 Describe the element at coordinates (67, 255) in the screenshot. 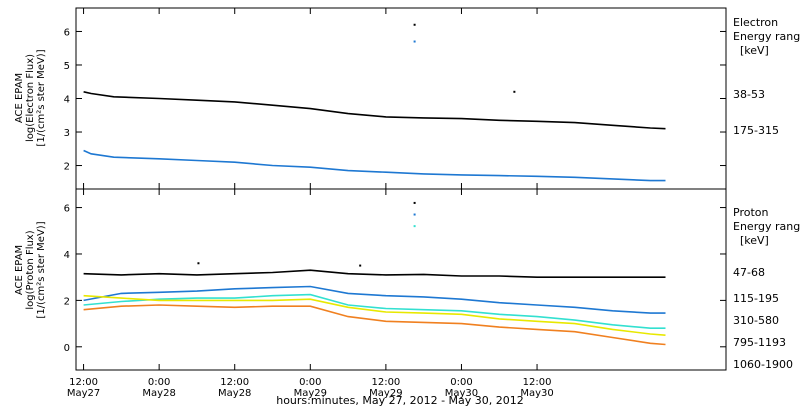

I see `proton-y-tick-label: 4` at that location.